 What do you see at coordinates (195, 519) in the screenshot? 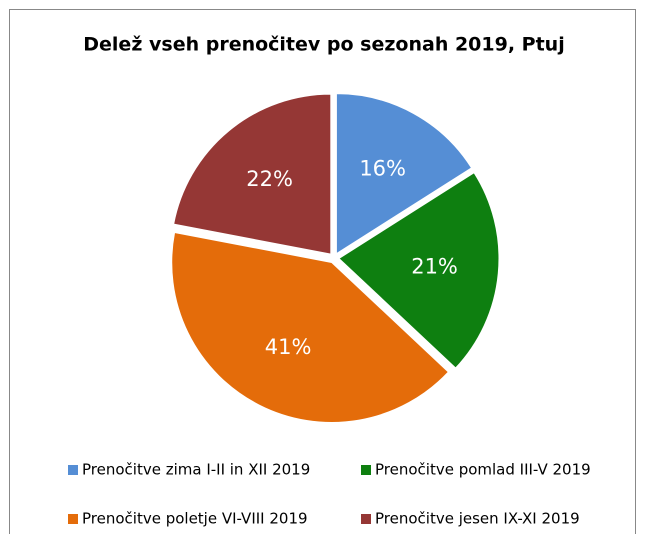
I see `legend-label: Prenočitve poletje VI-VIII 2019` at bounding box center [195, 519].